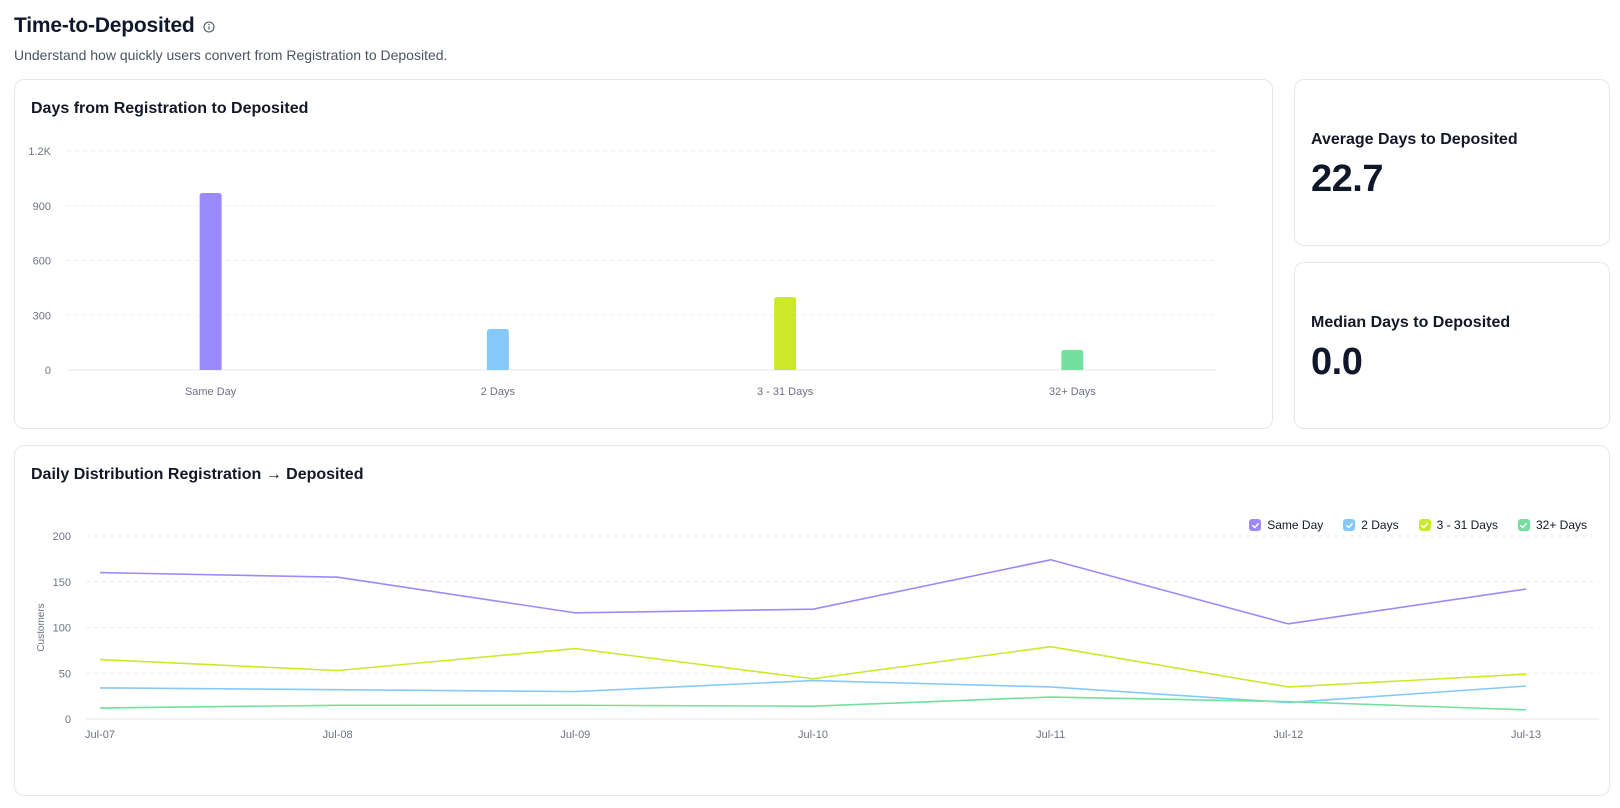  Describe the element at coordinates (41, 627) in the screenshot. I see `line-y-axis-label: Customers` at that location.